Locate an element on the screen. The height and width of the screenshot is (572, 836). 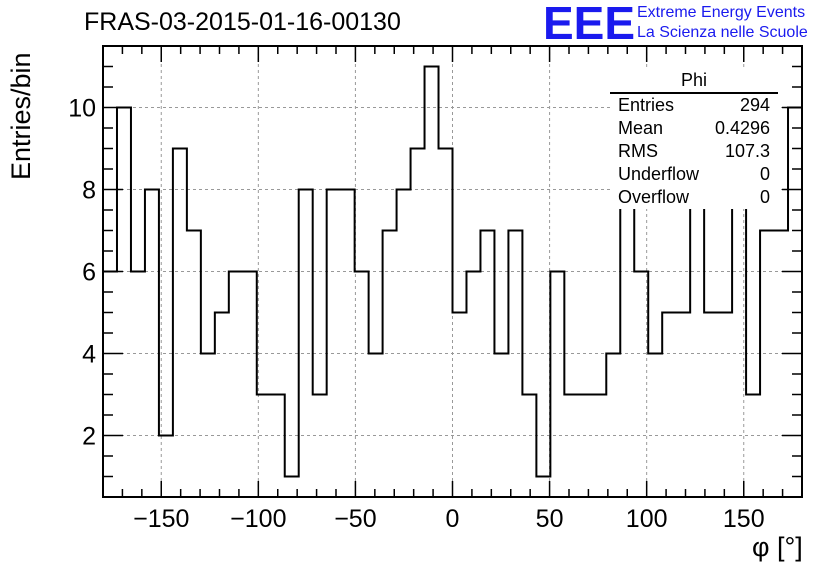
stats-row-mean: Mean 0.4296 is located at coordinates (694, 128).